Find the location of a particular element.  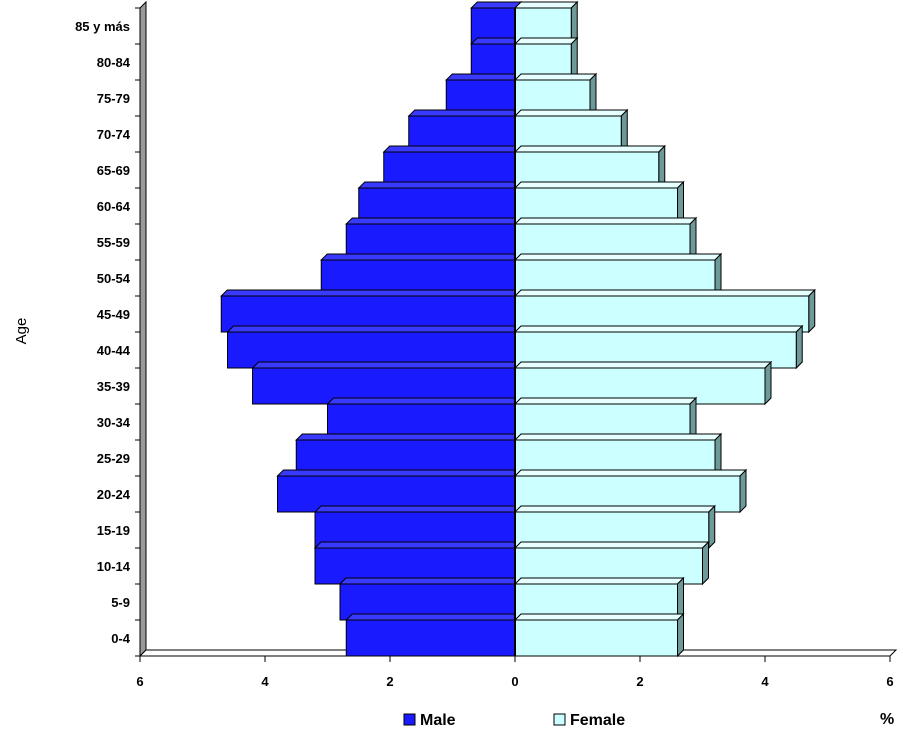

legend-label-male: Male is located at coordinates (438, 720).